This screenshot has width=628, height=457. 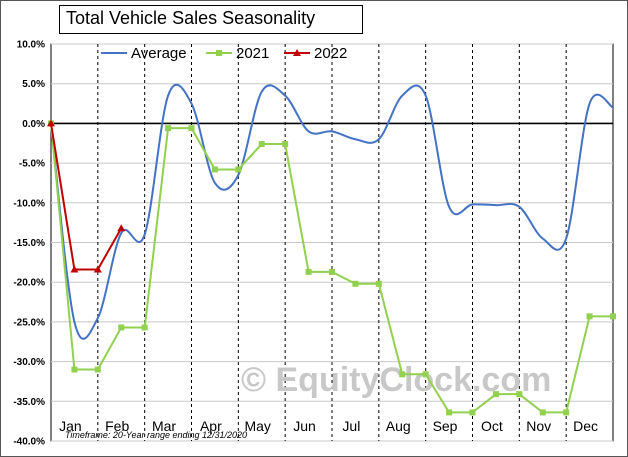 I want to click on x-tick-label: Dec, so click(x=585, y=426).